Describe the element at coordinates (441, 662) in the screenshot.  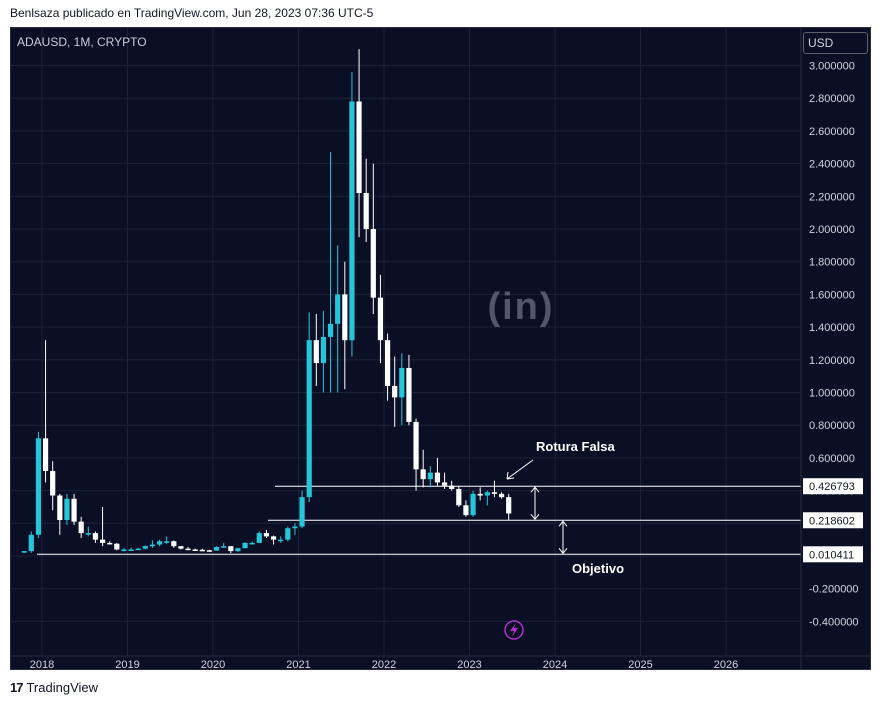
I see `time-axis: 2018 2019 2020 2021 2022 2023 2024 2025 2026` at that location.